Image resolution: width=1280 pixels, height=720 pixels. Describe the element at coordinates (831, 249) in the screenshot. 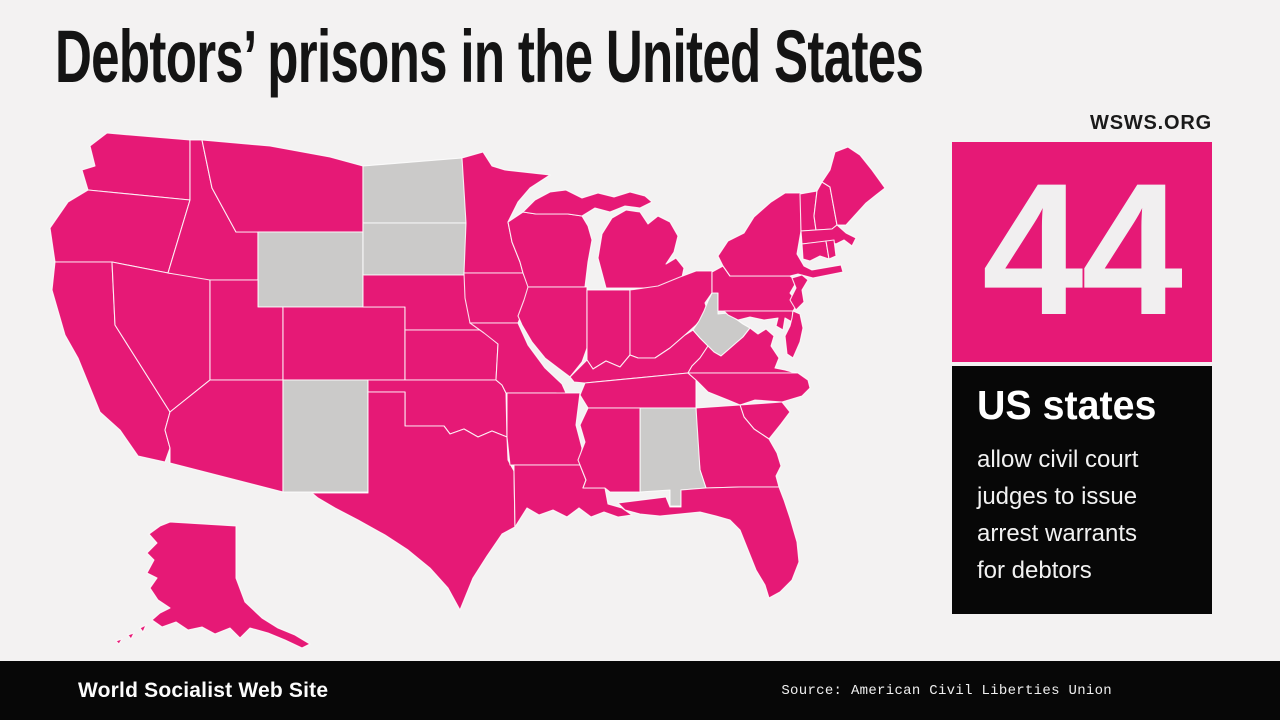

I see `state-rhode-island` at that location.